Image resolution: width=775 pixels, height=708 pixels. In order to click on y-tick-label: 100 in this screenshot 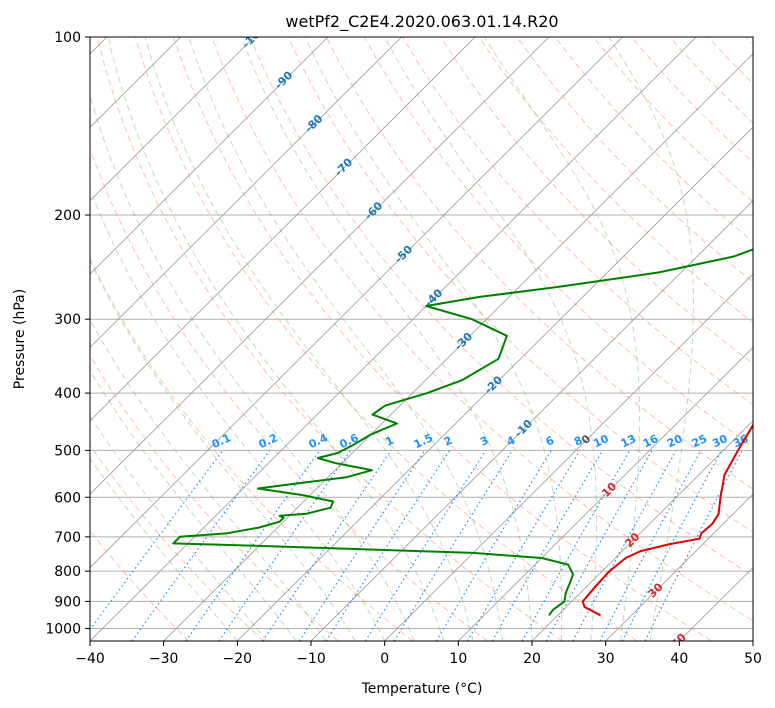, I will do `click(67, 38)`.